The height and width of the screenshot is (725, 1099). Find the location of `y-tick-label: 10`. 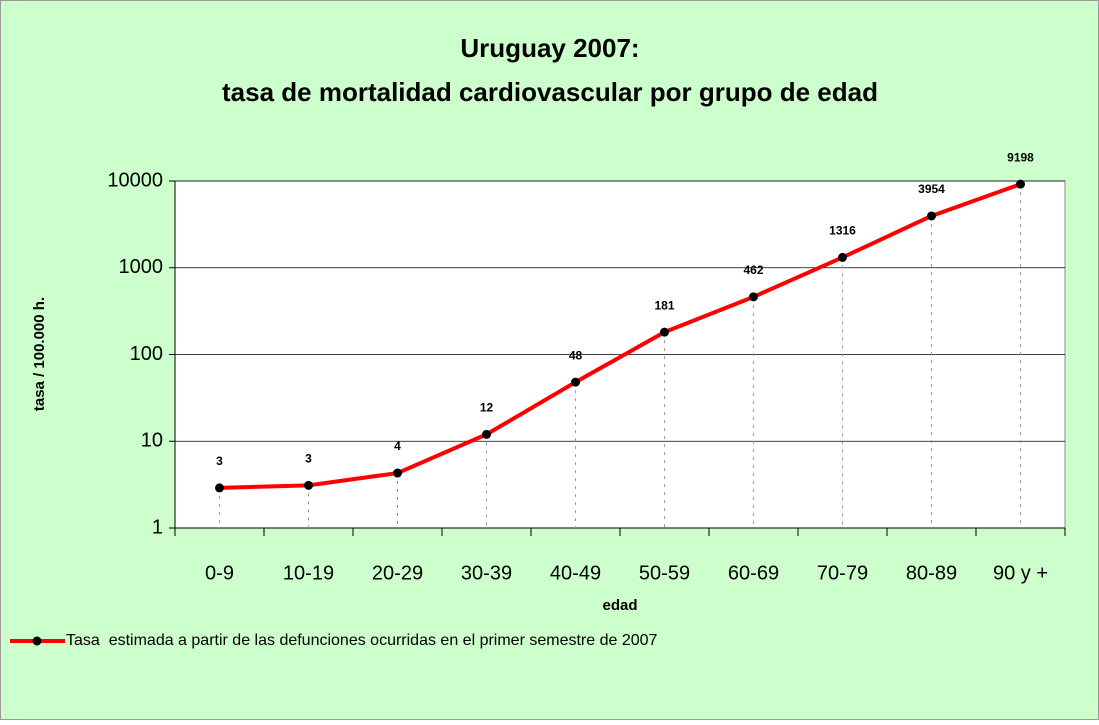

y-tick-label: 10 is located at coordinates (152, 441).